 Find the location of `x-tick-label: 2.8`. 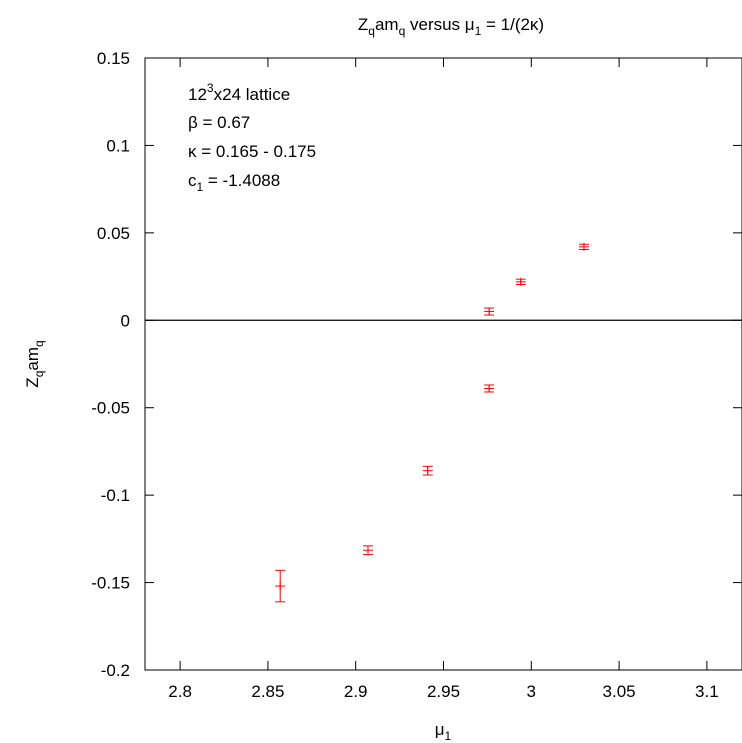

x-tick-label: 2.8 is located at coordinates (180, 691).